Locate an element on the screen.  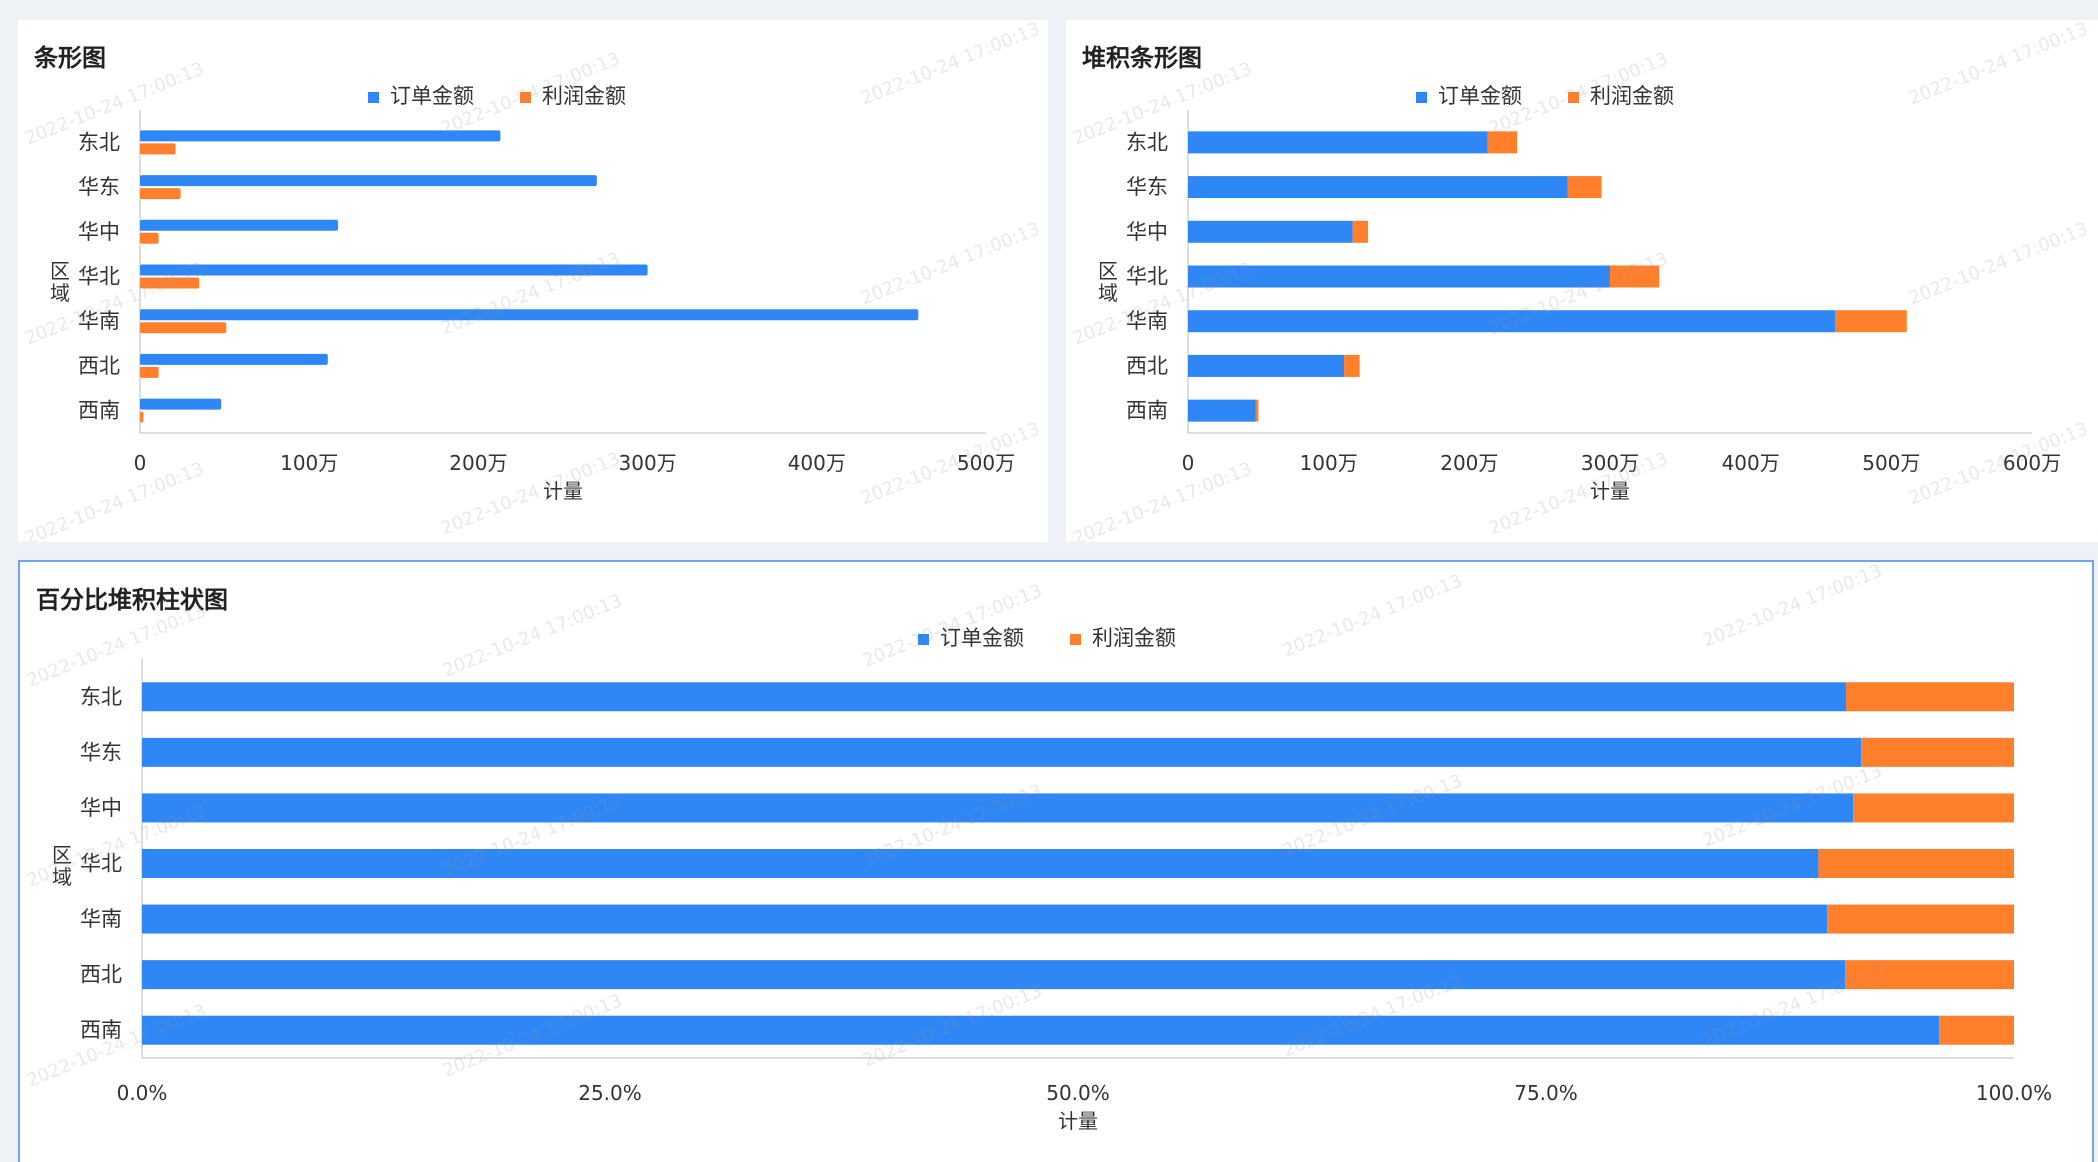
chart-title: 条形图 is located at coordinates (70, 58).